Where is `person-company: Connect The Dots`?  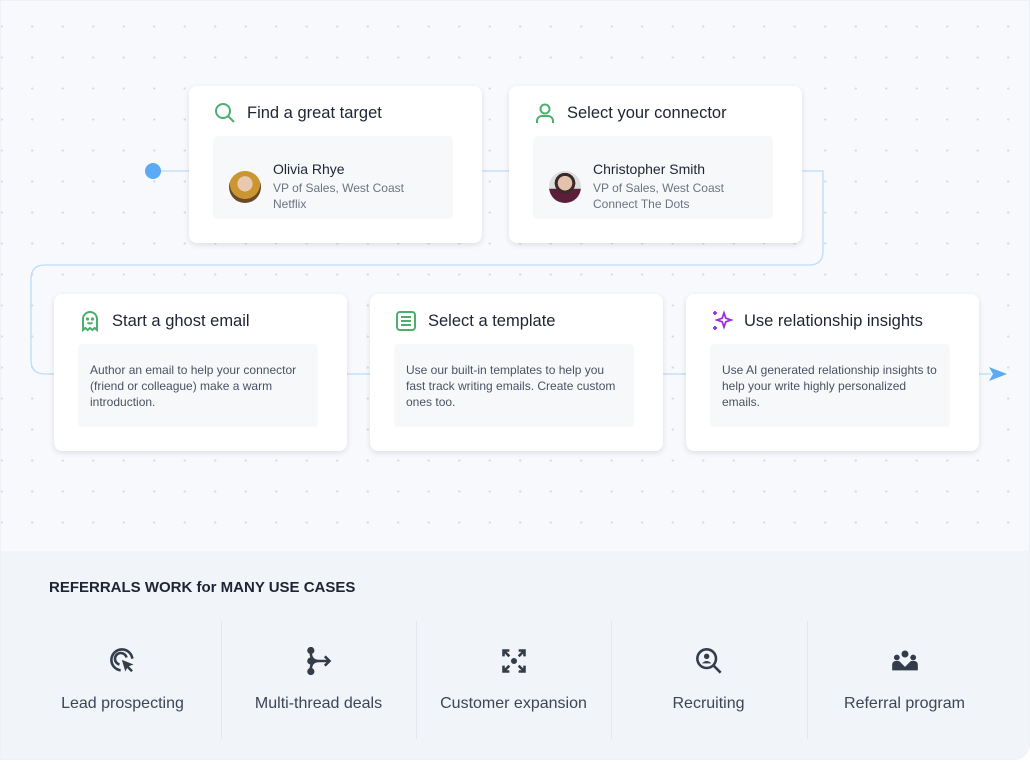 person-company: Connect The Dots is located at coordinates (641, 204).